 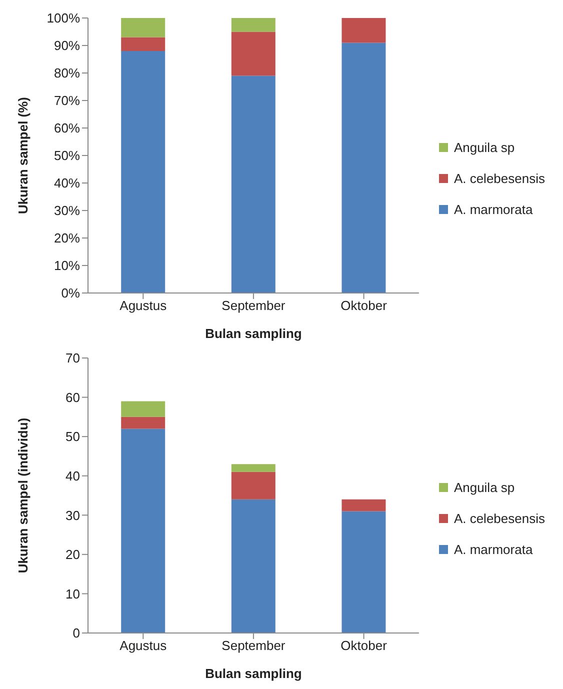 I want to click on y-tick-label: 40%, so click(x=67, y=183).